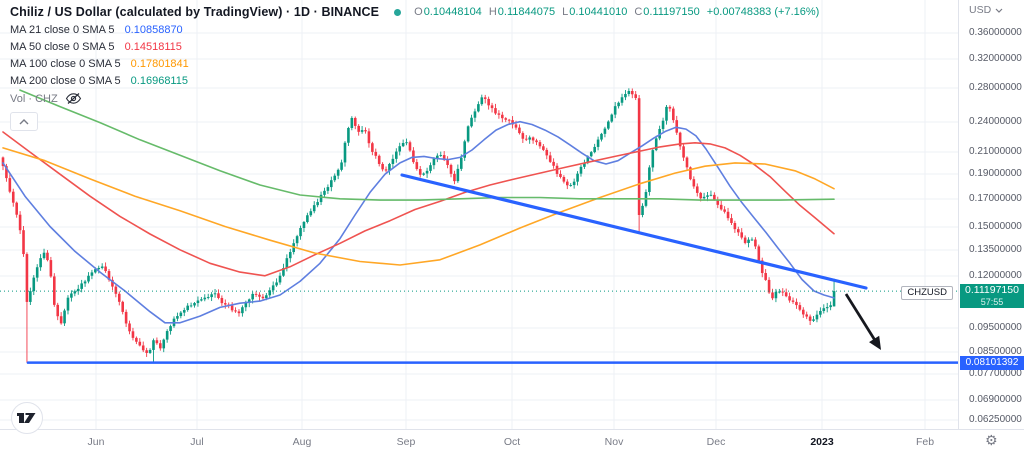 The image size is (1024, 456). What do you see at coordinates (34, 98) in the screenshot?
I see `volume-label: Vol · CHZ` at bounding box center [34, 98].